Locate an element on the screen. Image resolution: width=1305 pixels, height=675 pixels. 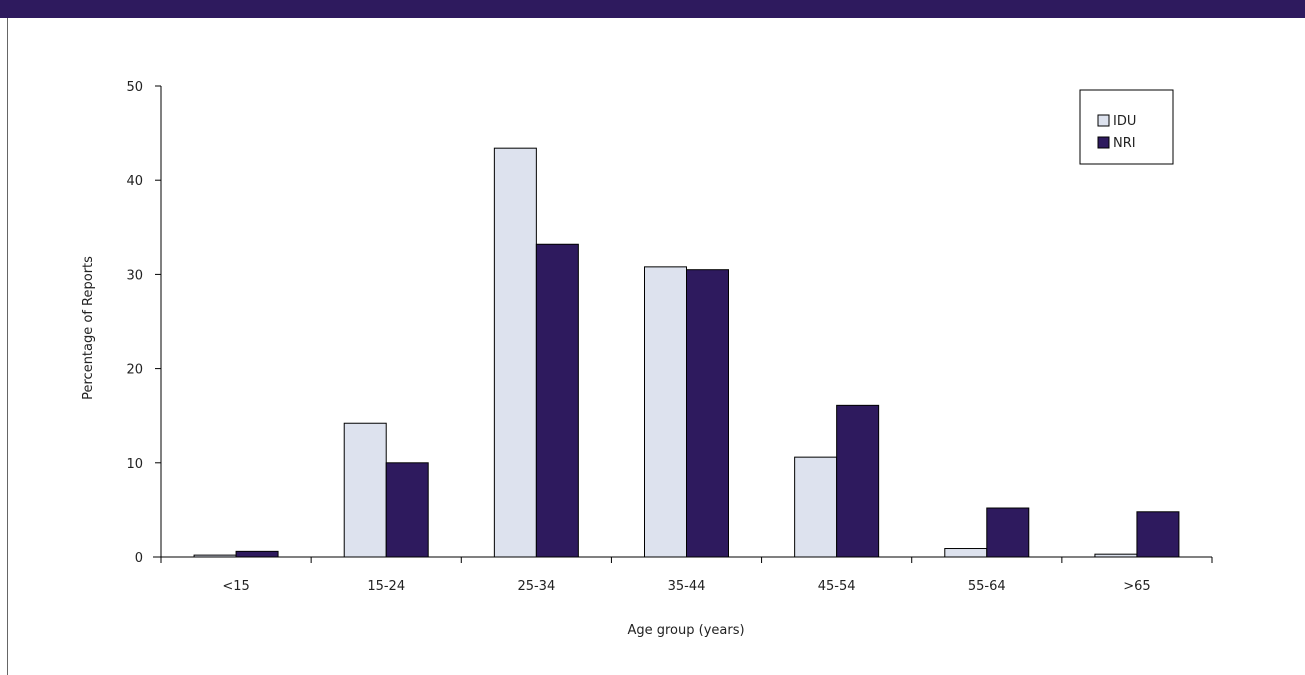
header-banner is located at coordinates (652, 9).